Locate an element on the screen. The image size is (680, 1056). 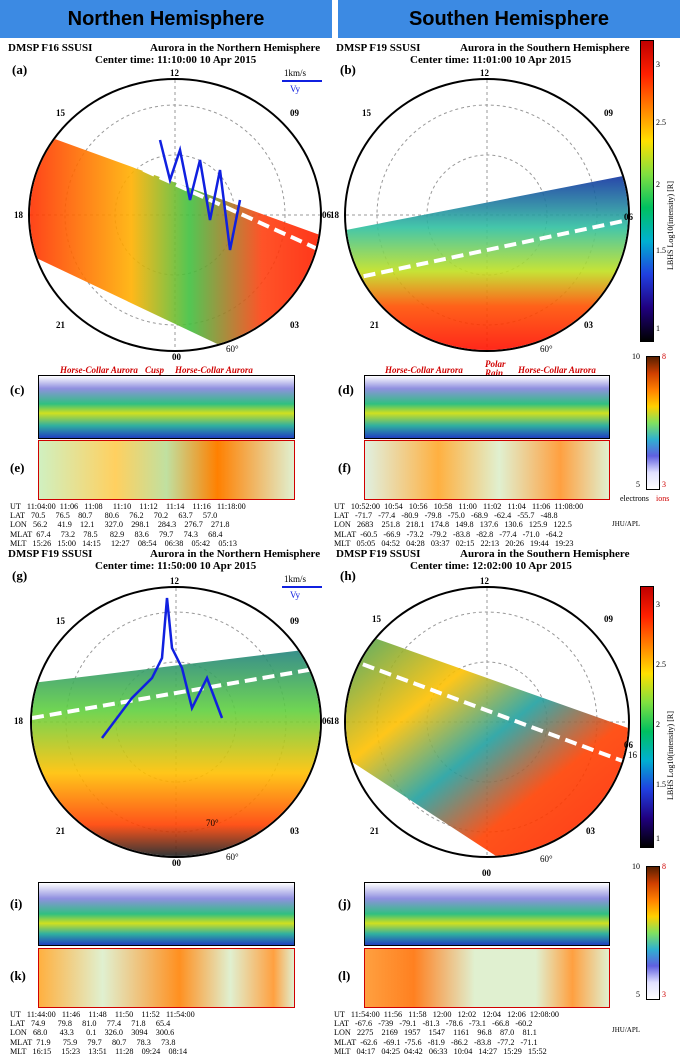
panel-a-title: Aurora in the Northern Hemisphere is located at coordinates (235, 48).